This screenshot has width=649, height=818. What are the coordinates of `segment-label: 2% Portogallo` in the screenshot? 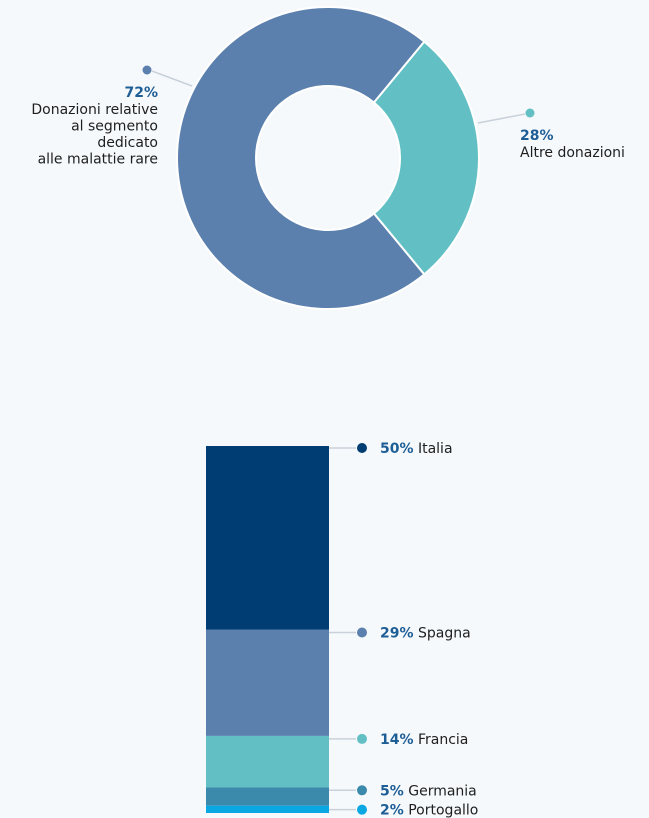 It's located at (429, 810).